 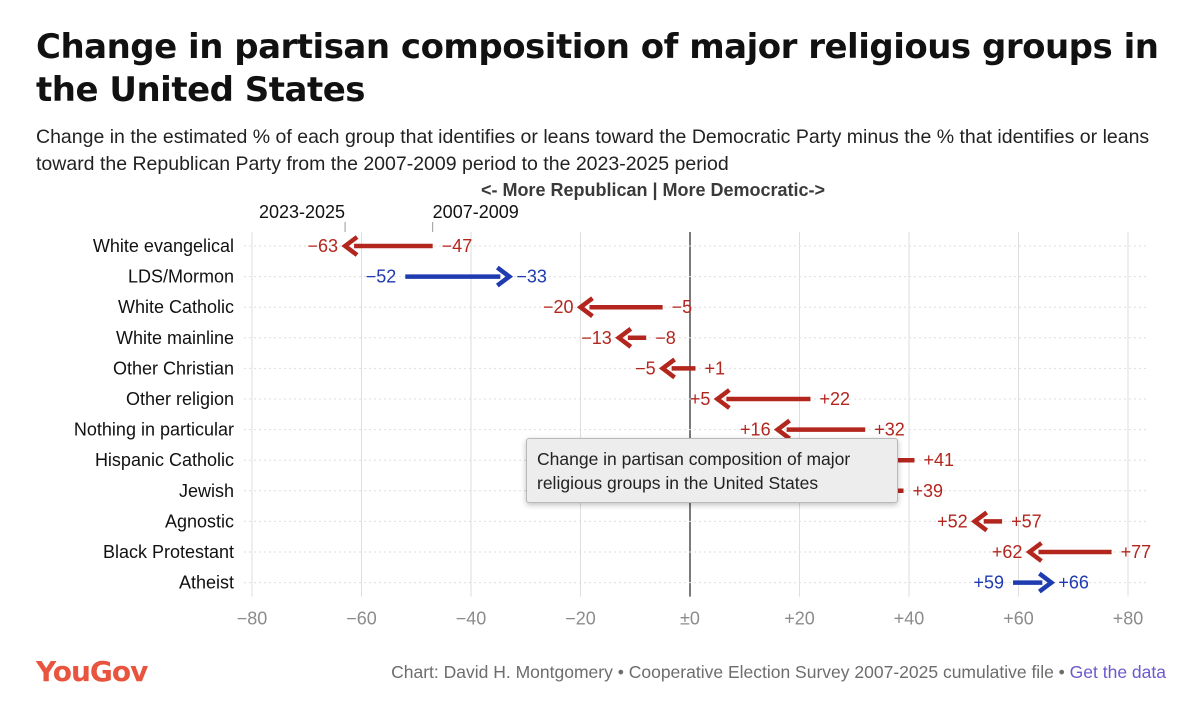 What do you see at coordinates (181, 277) in the screenshot?
I see `group-label: LDS/Mormon` at bounding box center [181, 277].